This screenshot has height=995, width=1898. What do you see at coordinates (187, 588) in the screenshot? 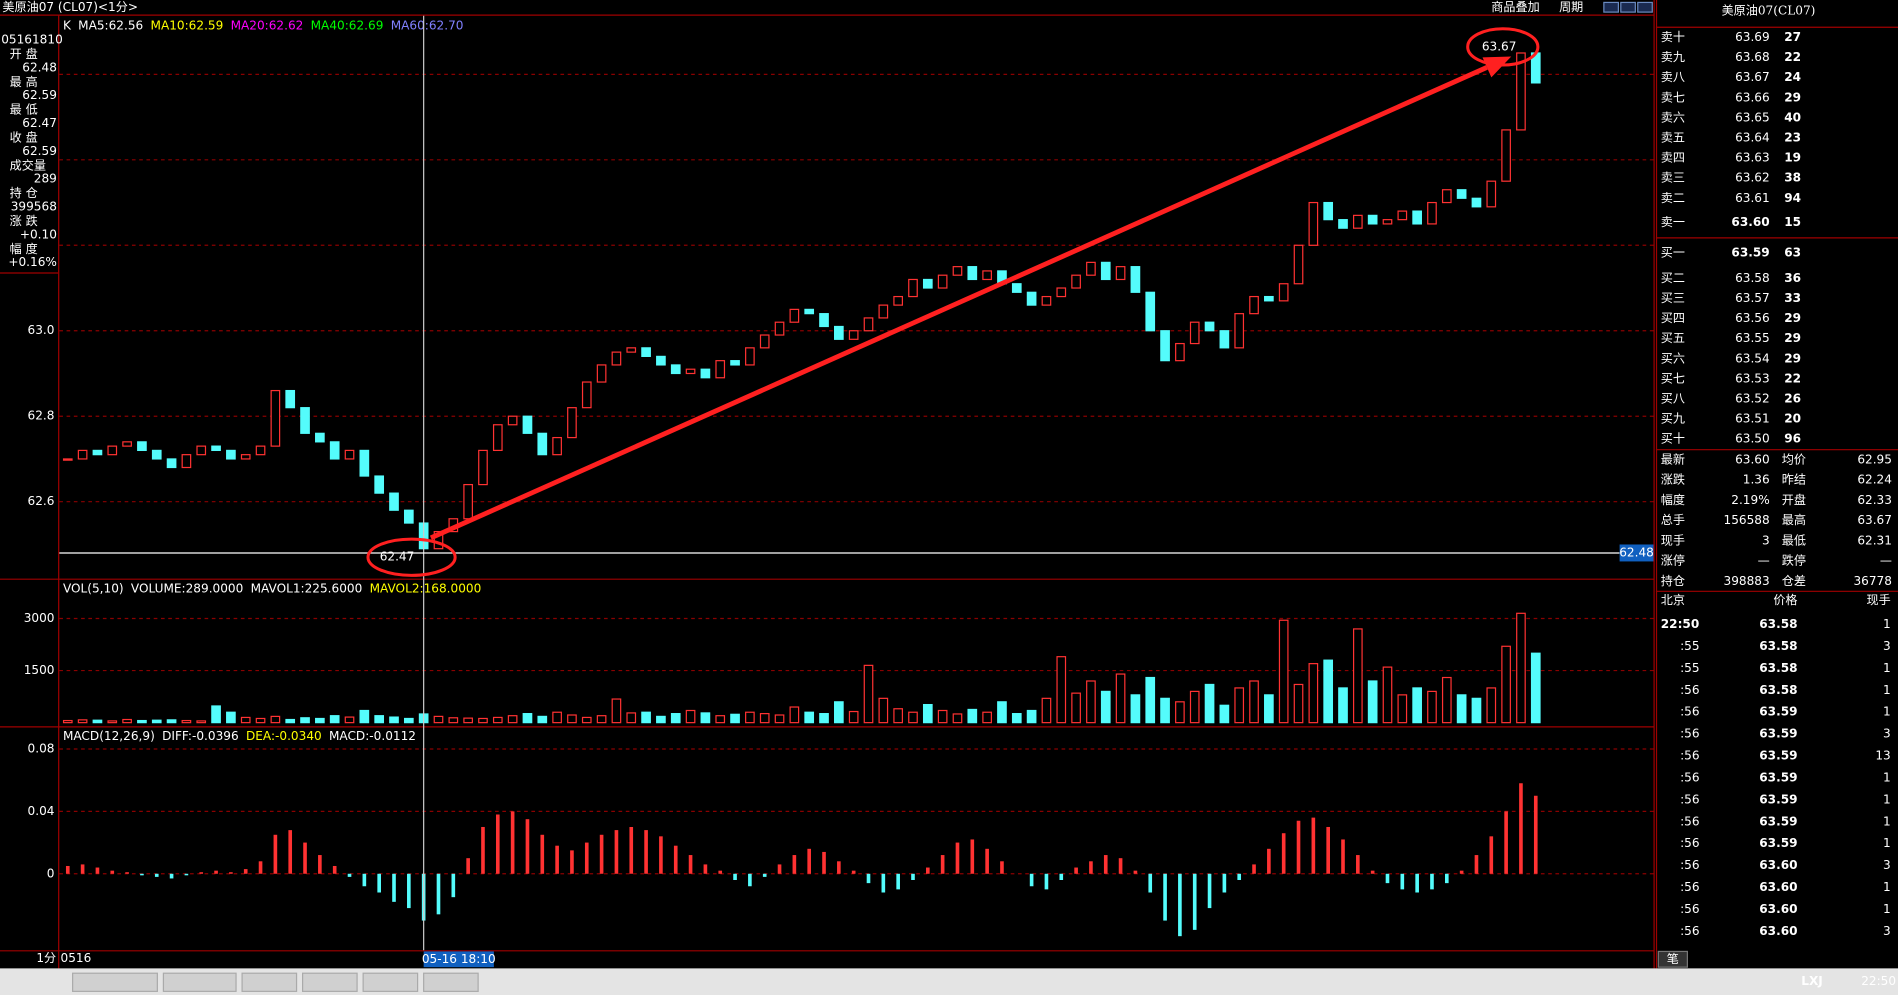
I see `legend-item: VOLUME:289.0000` at bounding box center [187, 588].